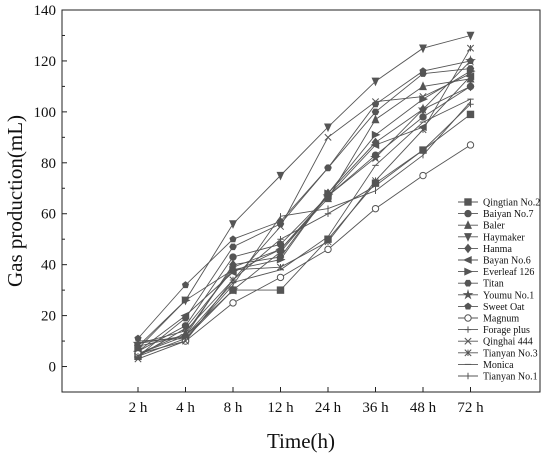  Describe the element at coordinates (233, 408) in the screenshot. I see `x-tick-label: 8 h` at that location.